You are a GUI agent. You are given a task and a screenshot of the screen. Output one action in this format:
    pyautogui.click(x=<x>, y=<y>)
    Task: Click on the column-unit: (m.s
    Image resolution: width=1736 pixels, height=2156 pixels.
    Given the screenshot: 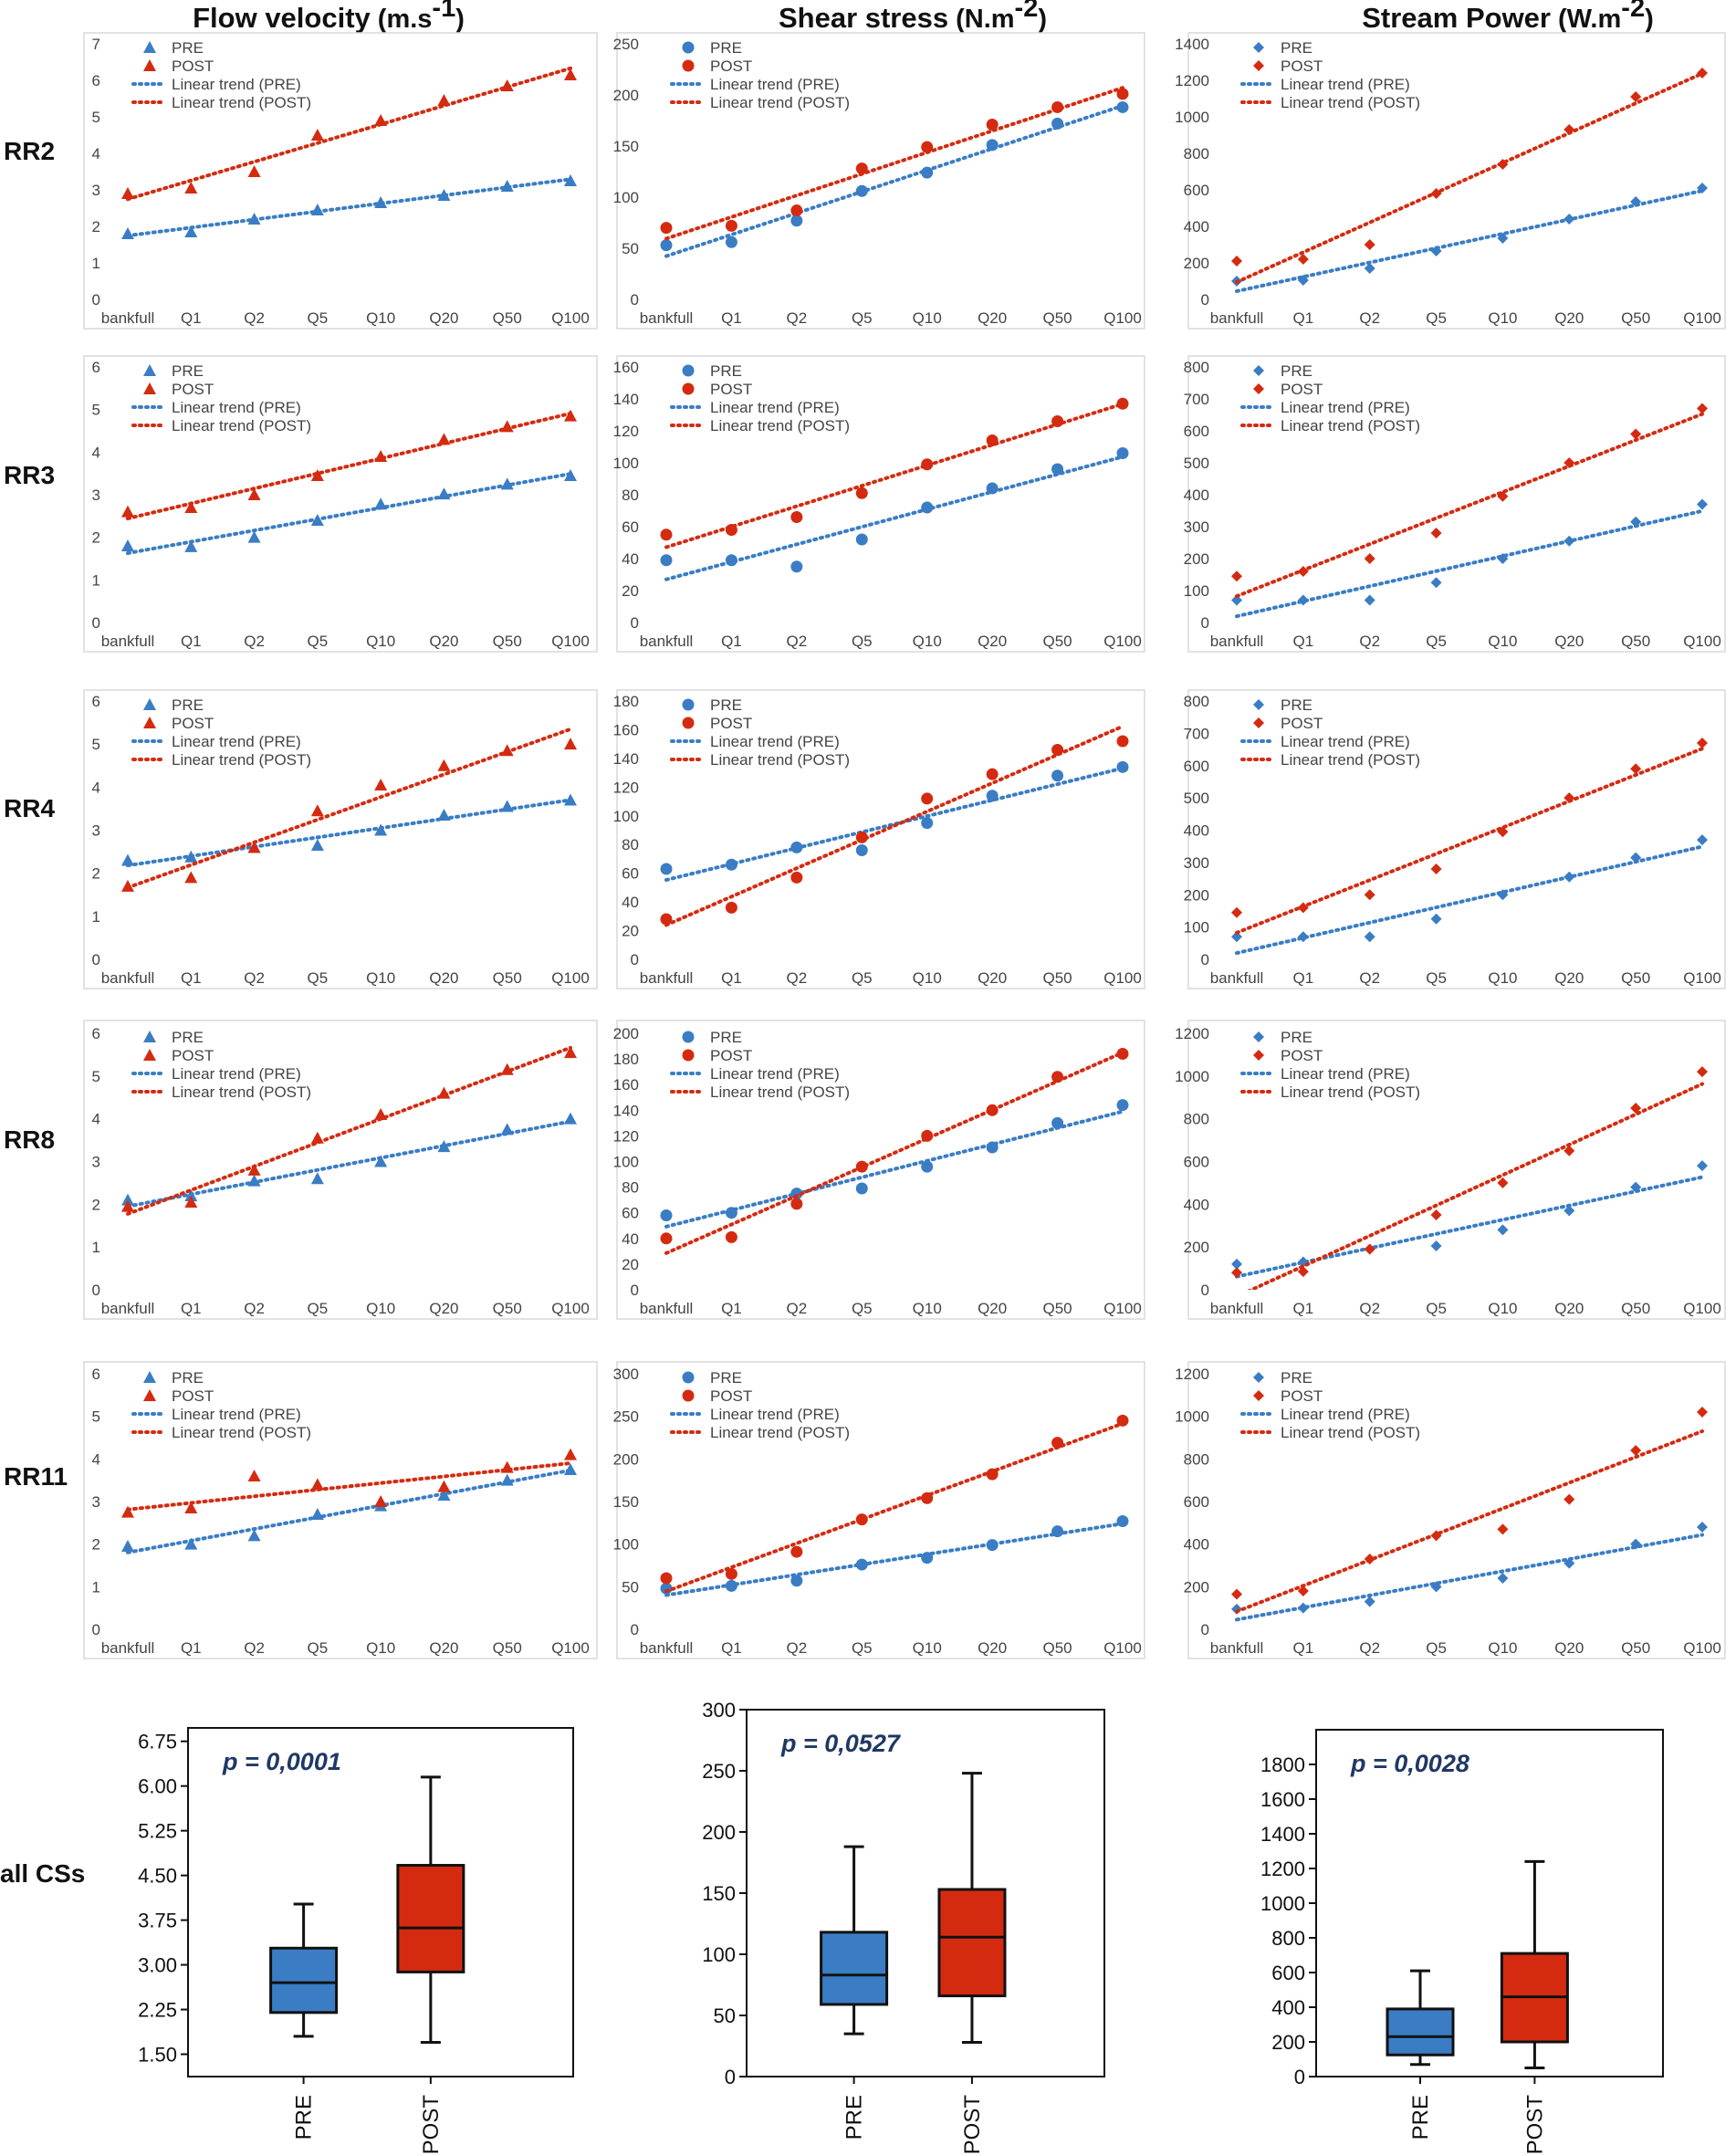 What is the action you would take?
    pyautogui.click(x=405, y=19)
    